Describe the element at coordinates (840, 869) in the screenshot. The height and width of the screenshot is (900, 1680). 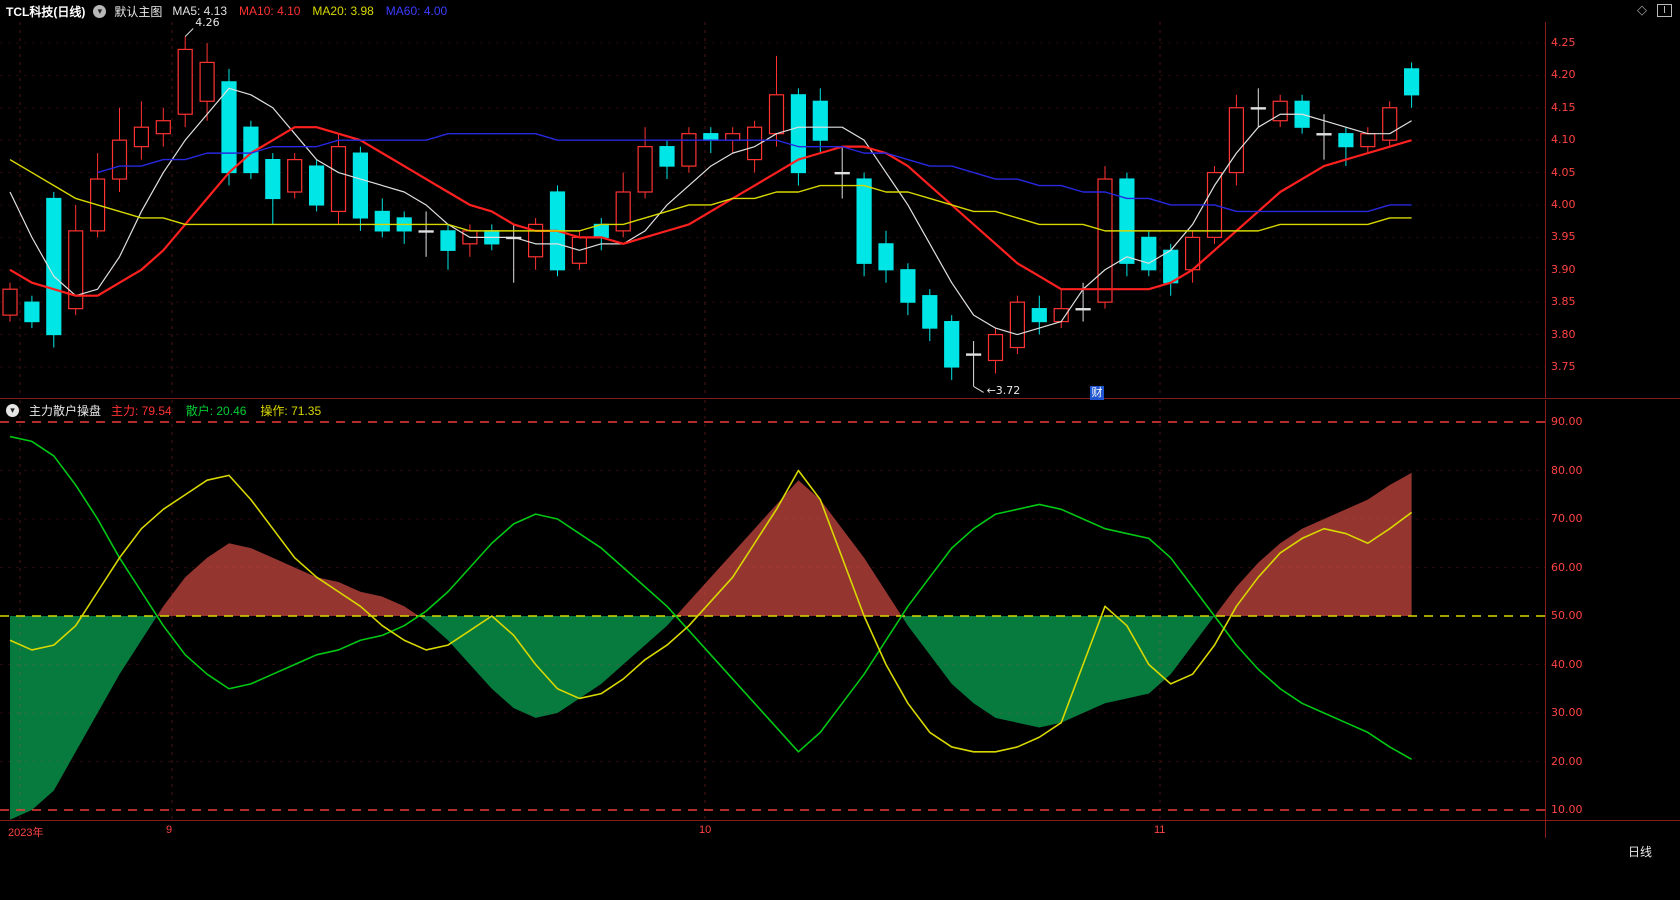
I see `bottom-bar: 日线` at that location.